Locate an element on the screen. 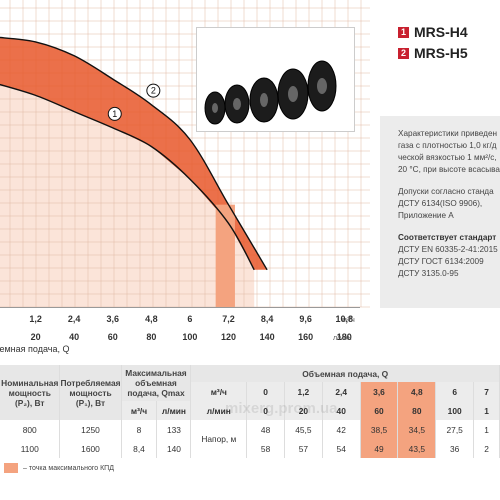 Image resolution: width=500 pixels, height=500 pixels. flow-lmin-cell: 80 is located at coordinates (417, 410).